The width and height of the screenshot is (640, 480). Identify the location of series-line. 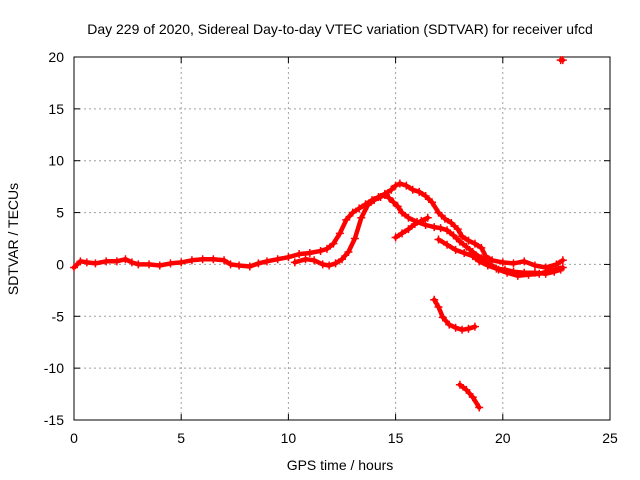
(318, 225).